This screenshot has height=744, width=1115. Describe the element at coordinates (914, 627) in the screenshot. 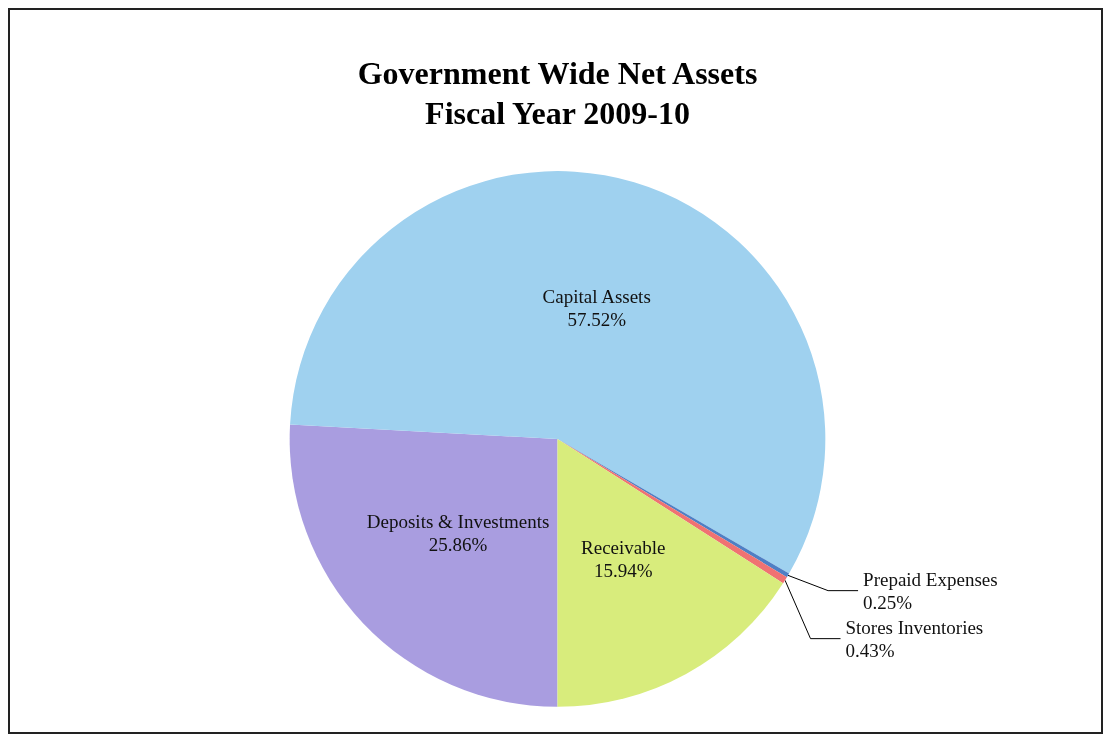

I see `slice-label: Stores Inventories` at that location.